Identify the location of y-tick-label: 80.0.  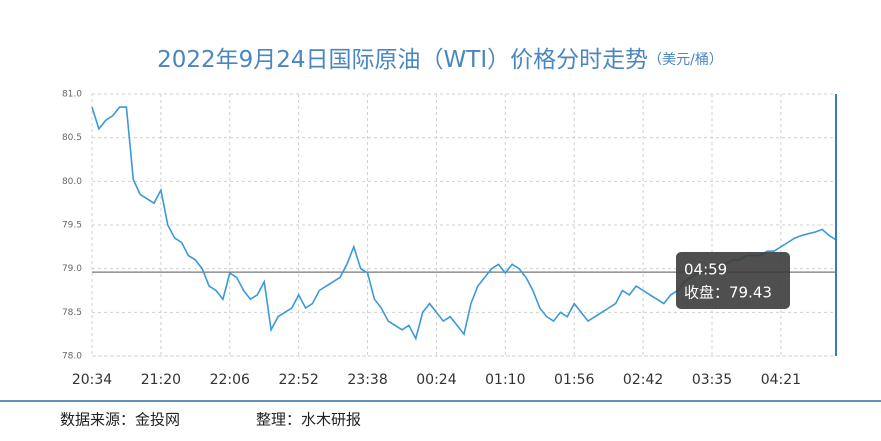
(72, 182).